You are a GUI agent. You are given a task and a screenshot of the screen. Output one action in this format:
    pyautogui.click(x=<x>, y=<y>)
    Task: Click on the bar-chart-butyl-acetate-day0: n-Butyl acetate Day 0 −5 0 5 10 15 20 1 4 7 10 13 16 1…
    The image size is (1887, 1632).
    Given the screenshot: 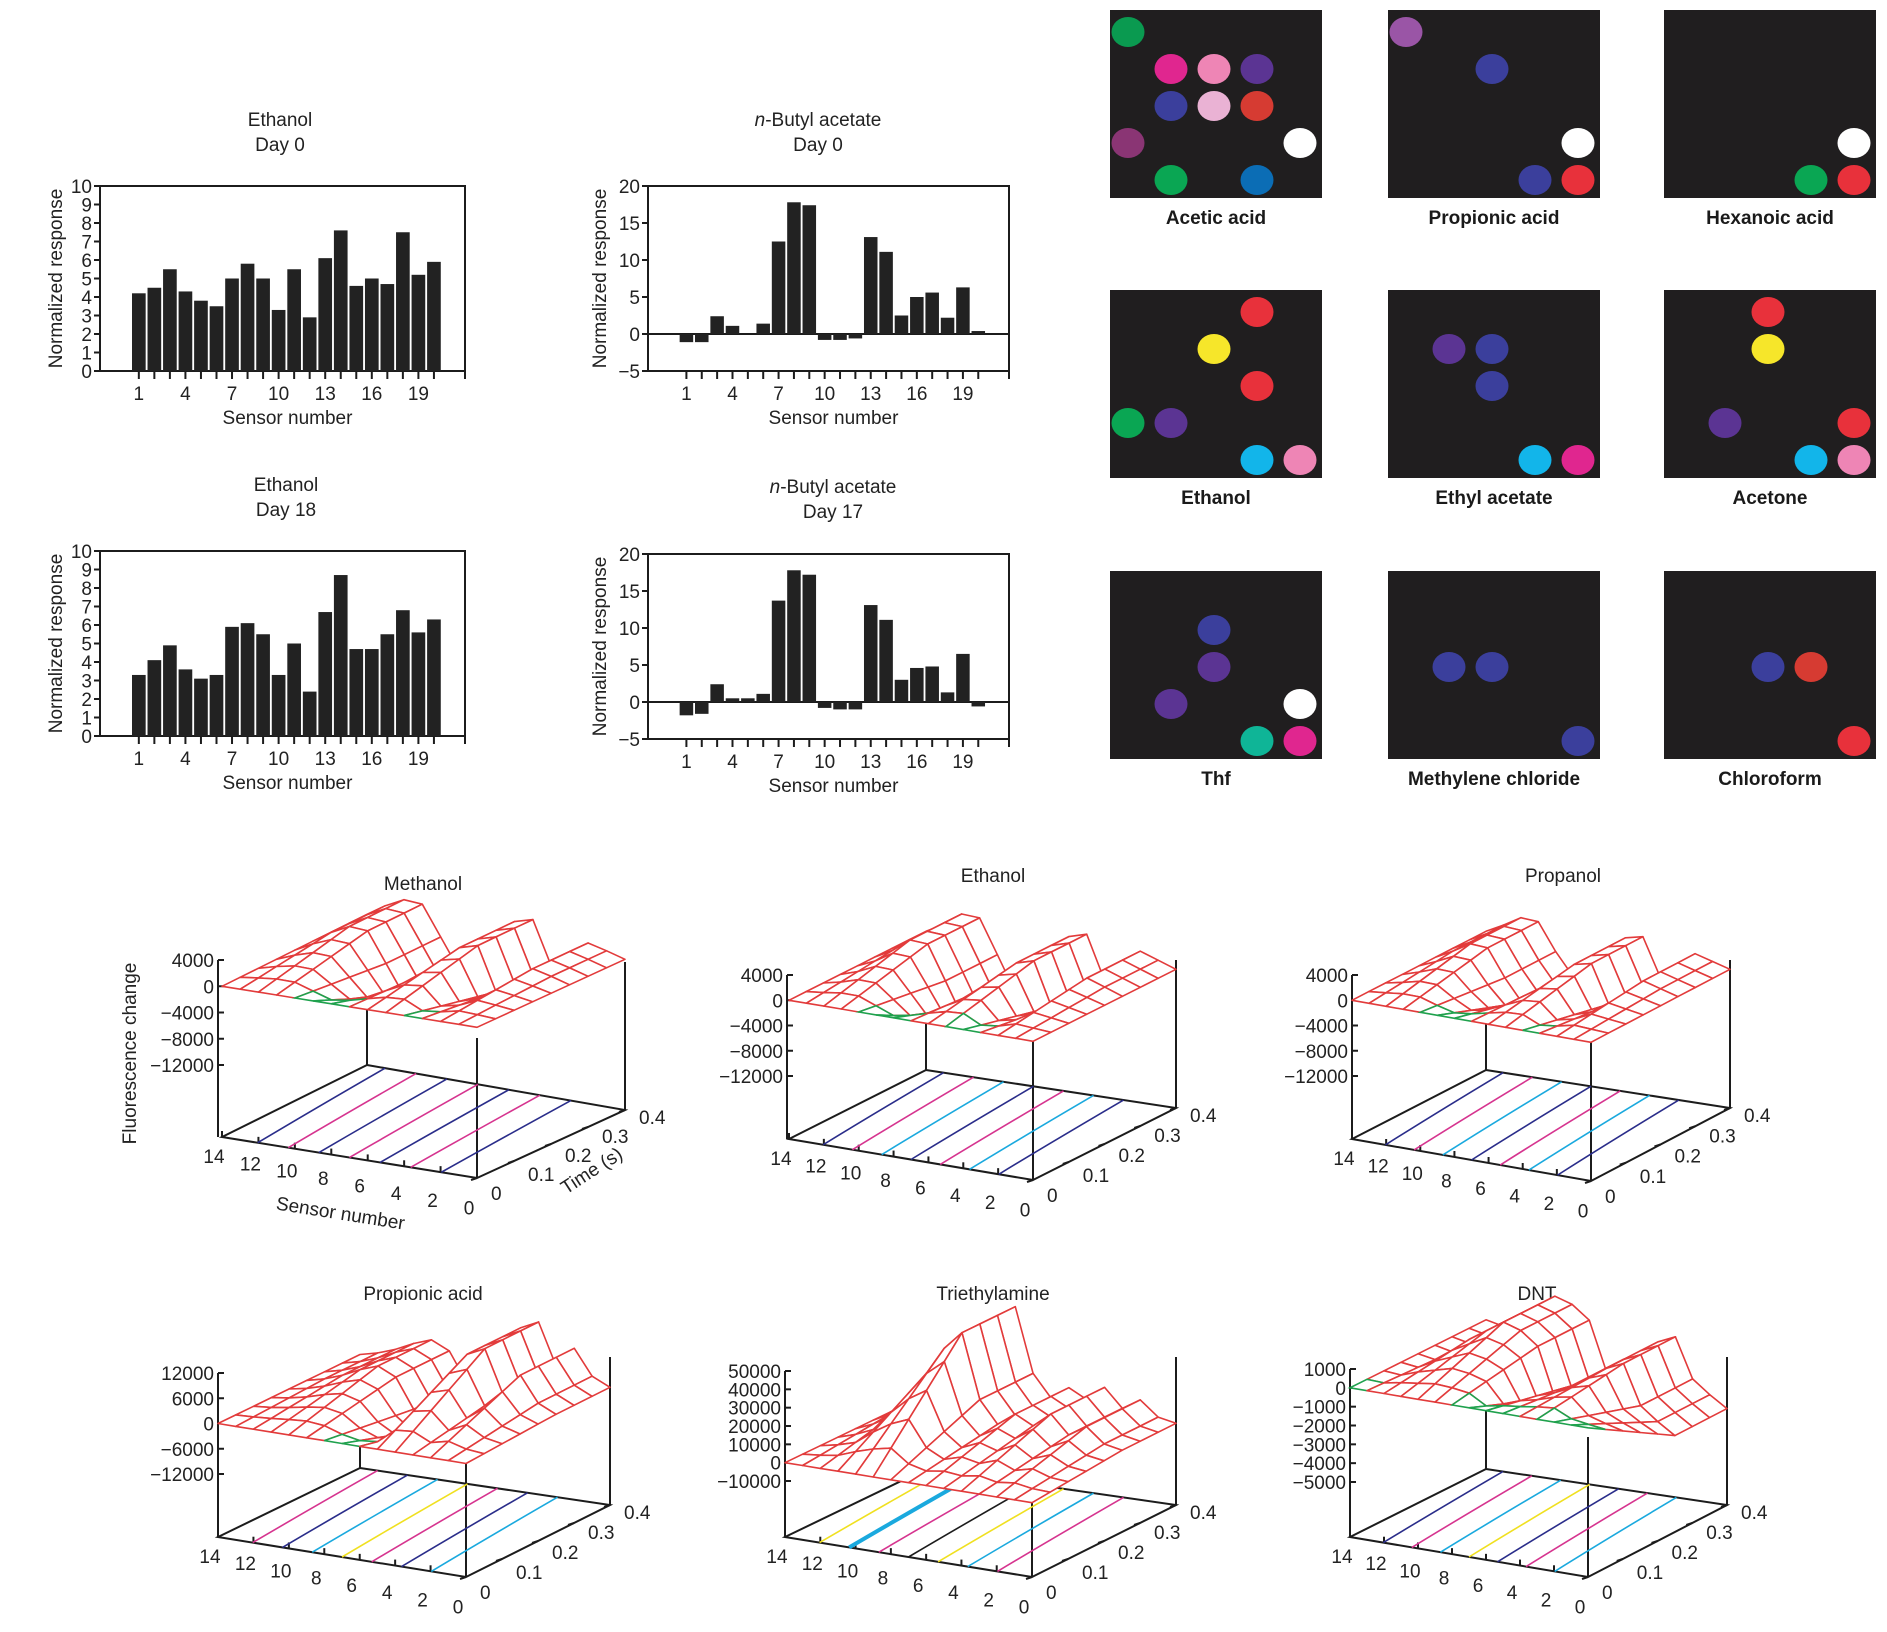 What is the action you would take?
    pyautogui.click(x=800, y=269)
    